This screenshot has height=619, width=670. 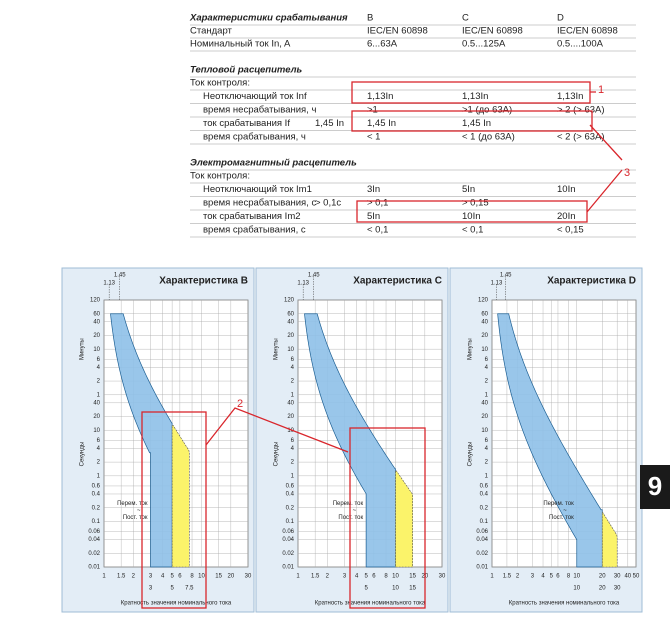 What do you see at coordinates (576, 577) in the screenshot?
I see `x-tick-label: 10` at bounding box center [576, 577].